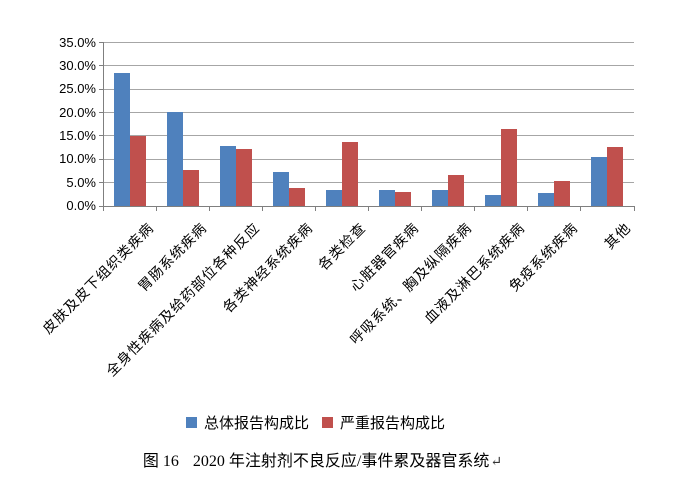  Describe the element at coordinates (160, 461) in the screenshot. I see `figure-number: 图 16` at that location.